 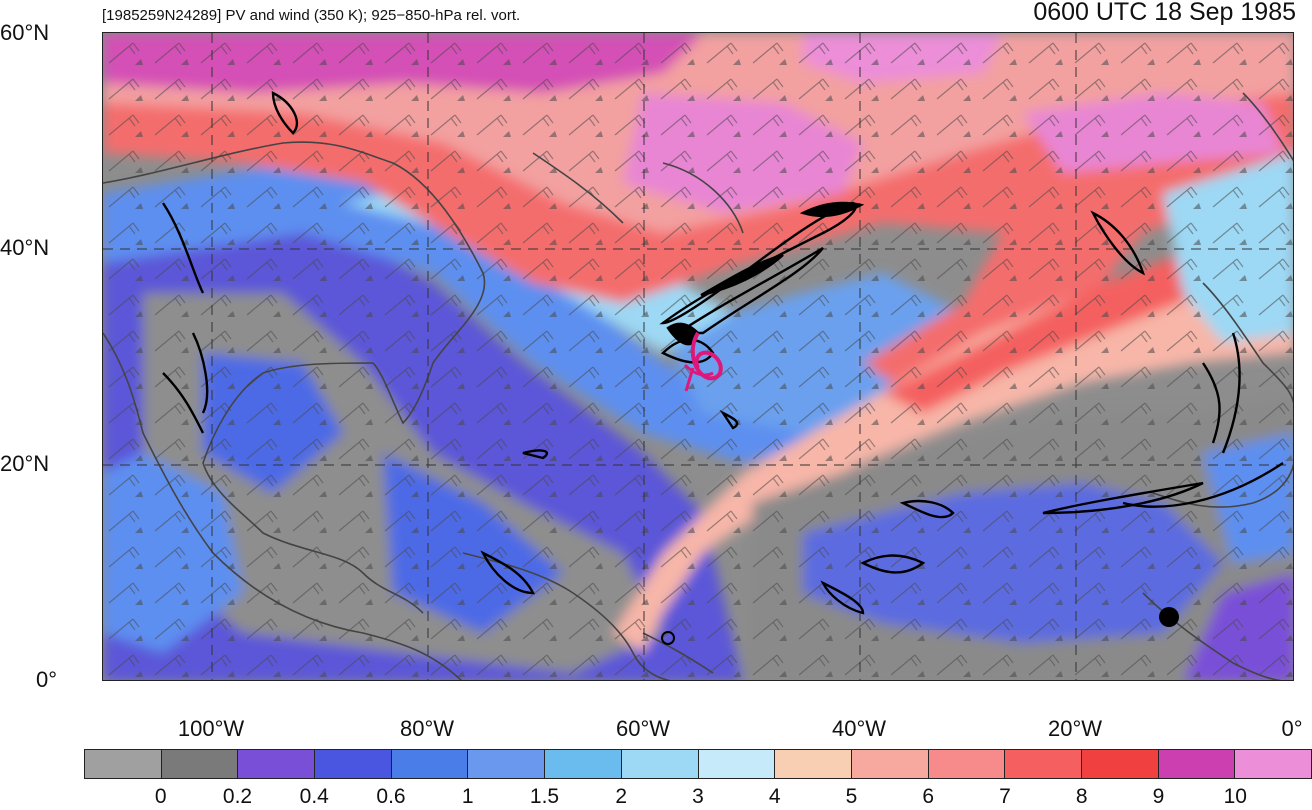 What do you see at coordinates (621, 796) in the screenshot?
I see `colorbar-tick-label: 2` at bounding box center [621, 796].